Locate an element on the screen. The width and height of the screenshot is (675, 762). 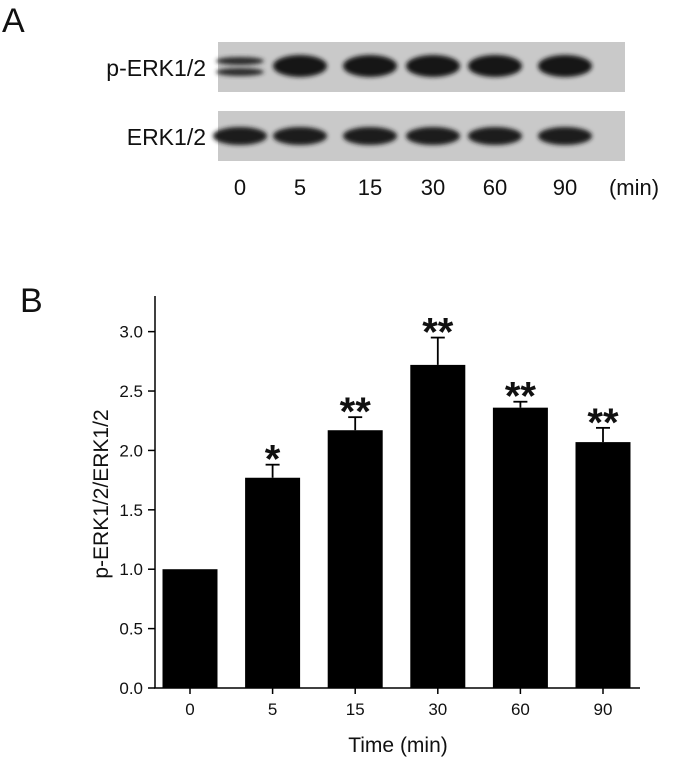
lane-label: 60 is located at coordinates (495, 187).